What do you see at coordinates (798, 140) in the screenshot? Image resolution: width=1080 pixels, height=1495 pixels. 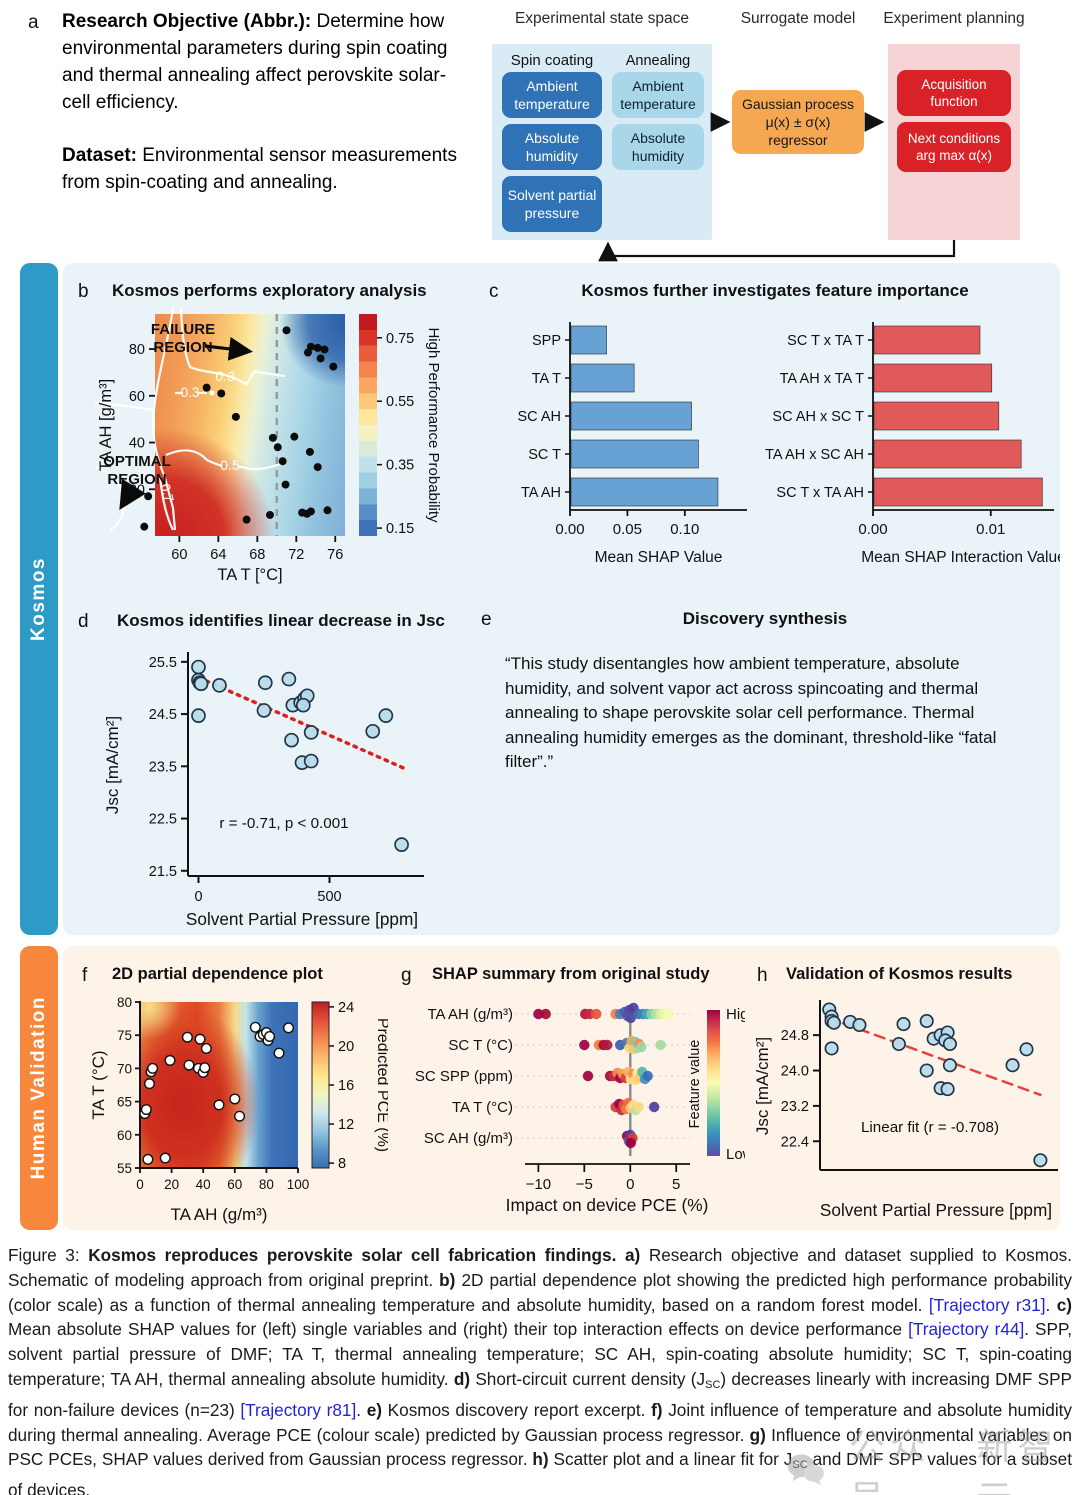 I see `gp-line3: regressor` at bounding box center [798, 140].